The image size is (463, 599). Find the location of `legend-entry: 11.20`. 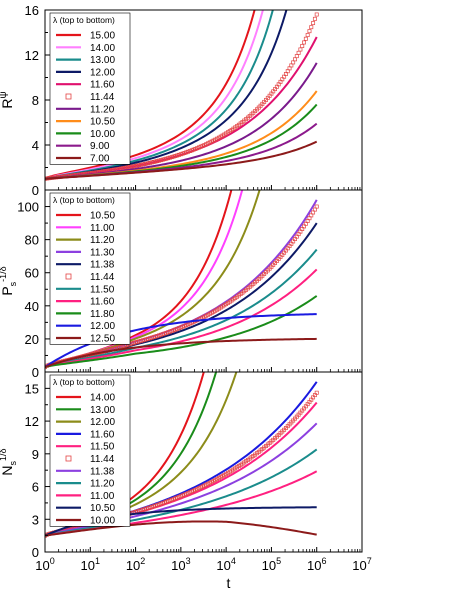

legend-entry: 11.20 is located at coordinates (102, 109).